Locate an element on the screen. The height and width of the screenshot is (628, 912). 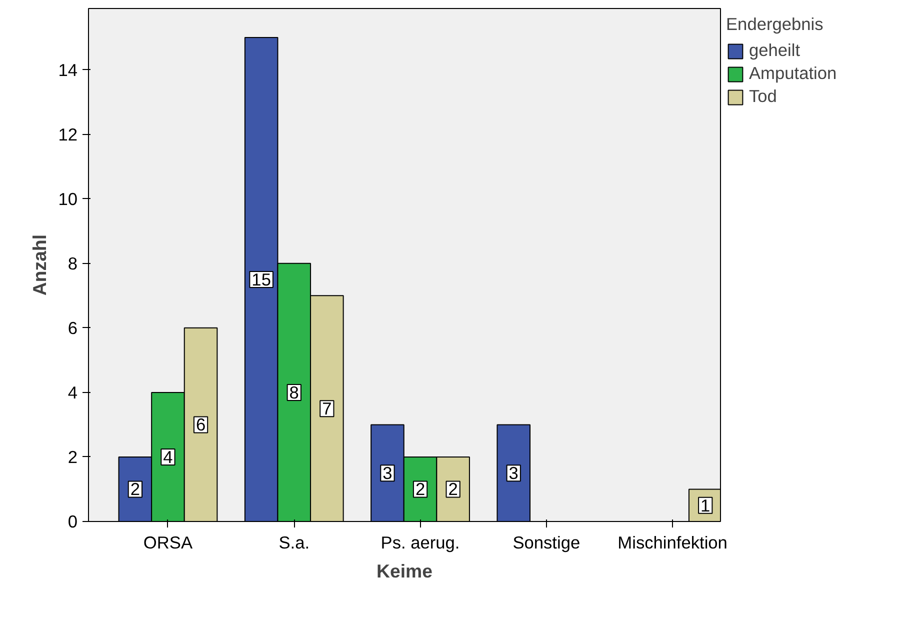
x-tick-label: Sonstige is located at coordinates (546, 542).